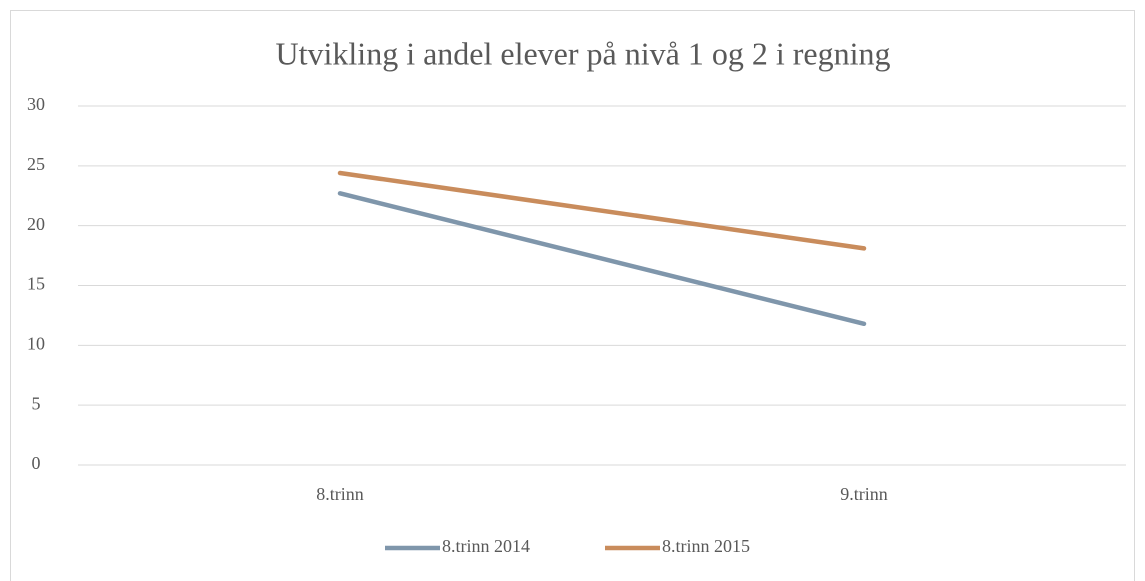  Describe the element at coordinates (340, 494) in the screenshot. I see `x-tick-label: 8.trinn` at that location.